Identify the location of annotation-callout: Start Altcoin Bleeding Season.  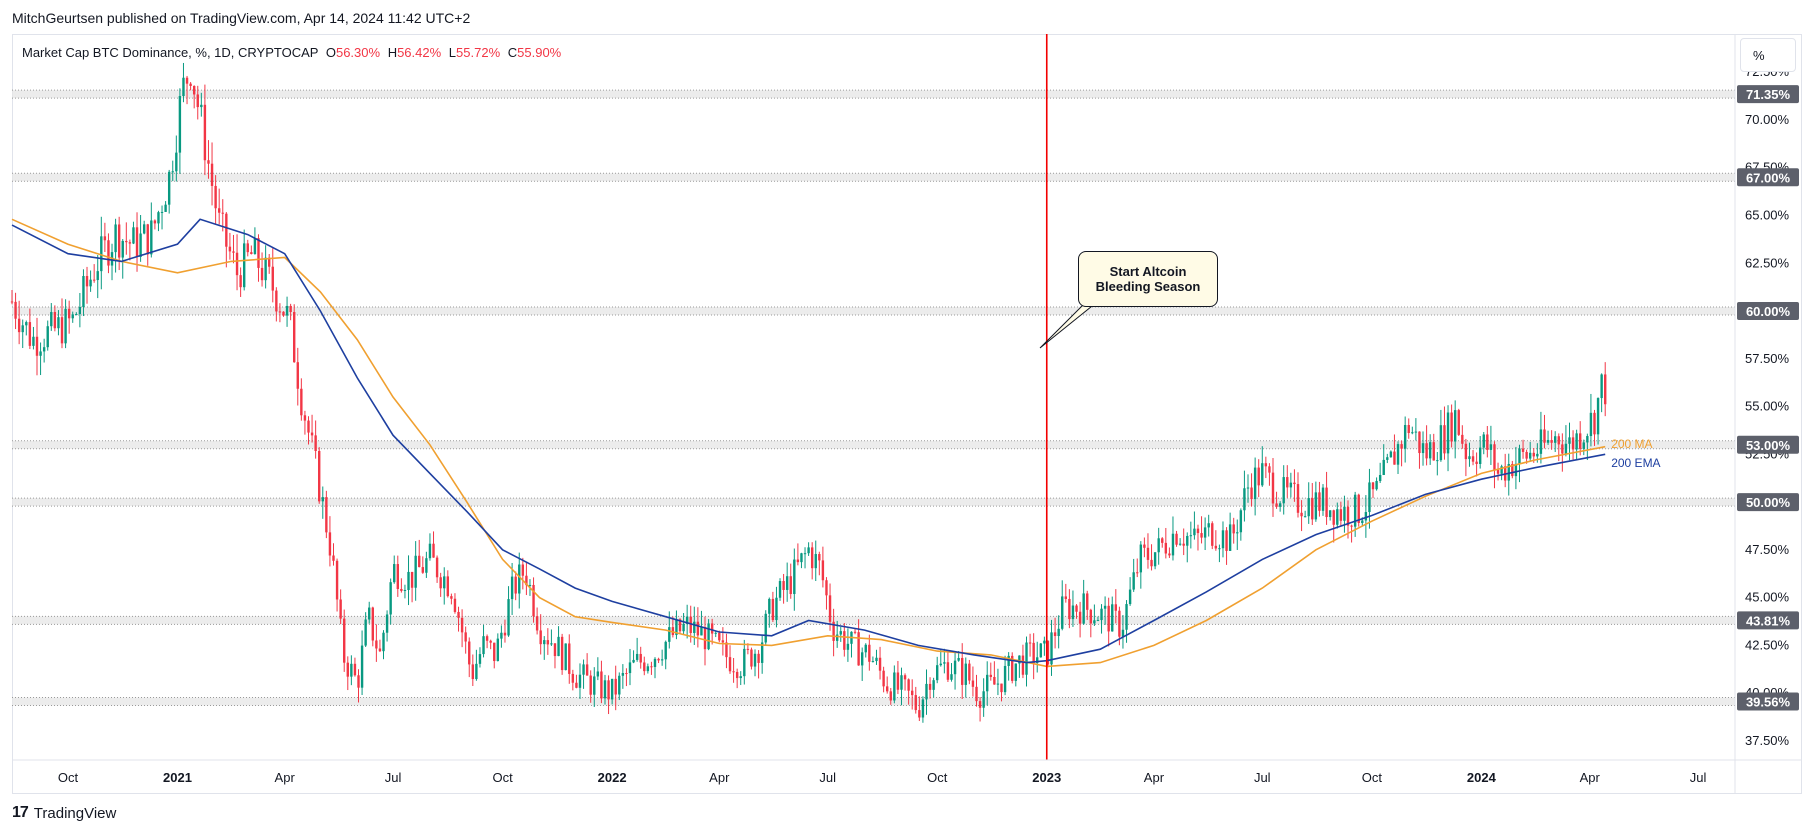
(1148, 279).